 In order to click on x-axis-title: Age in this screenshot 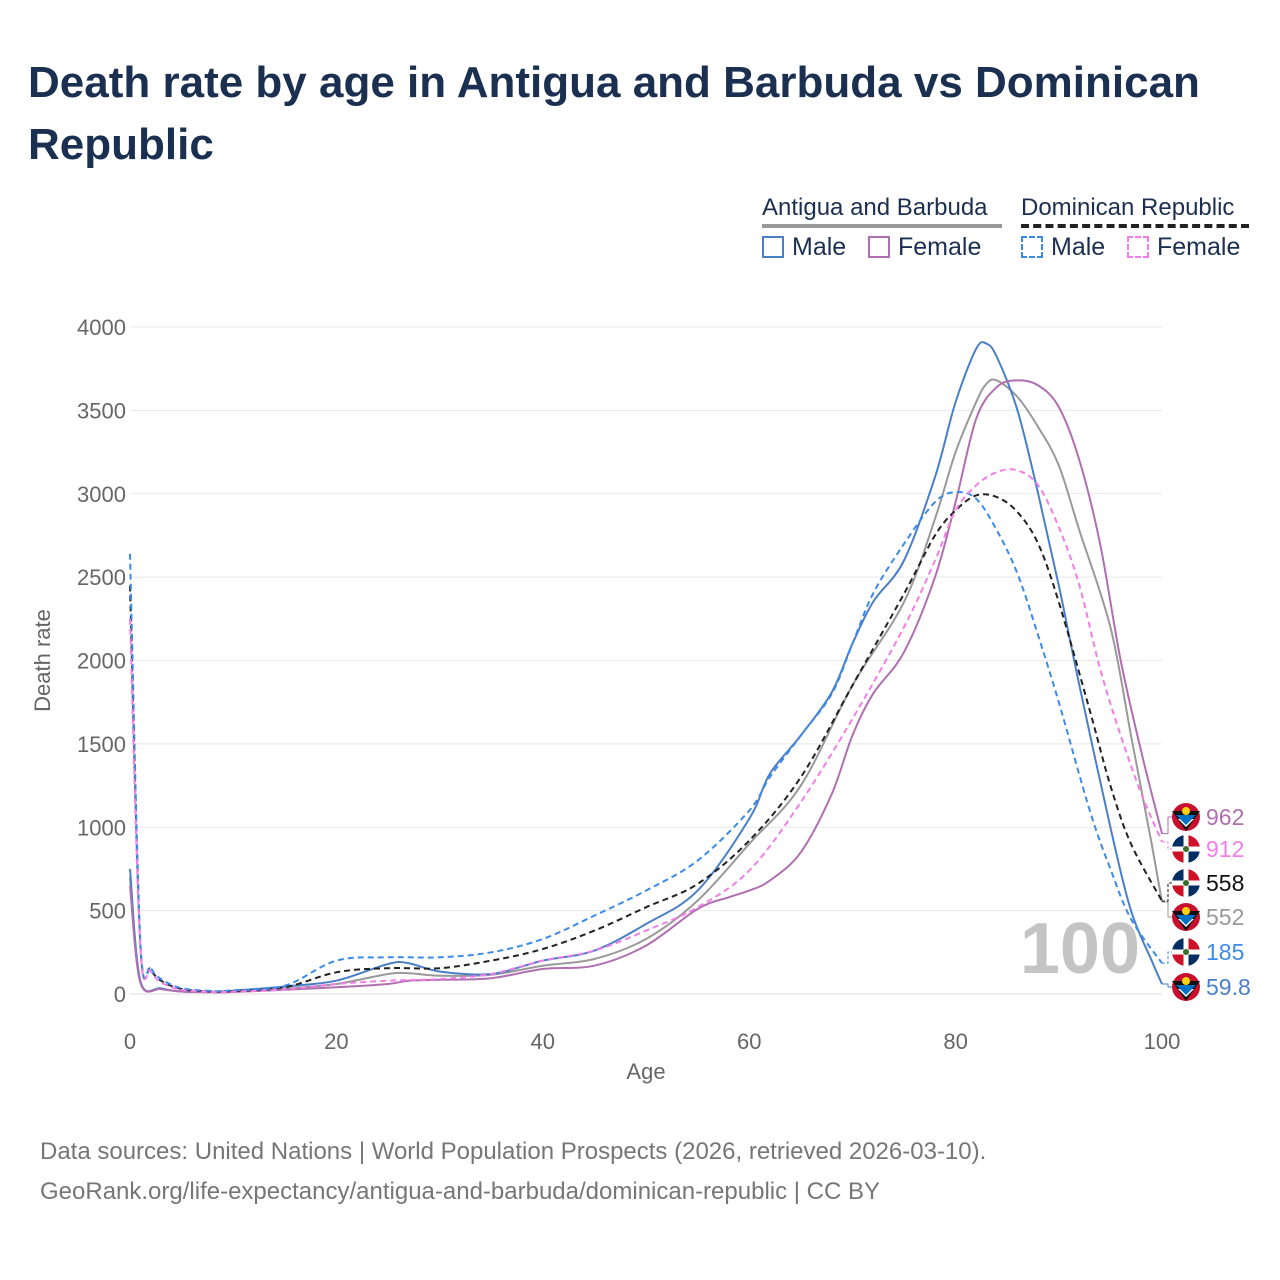, I will do `click(645, 1071)`.